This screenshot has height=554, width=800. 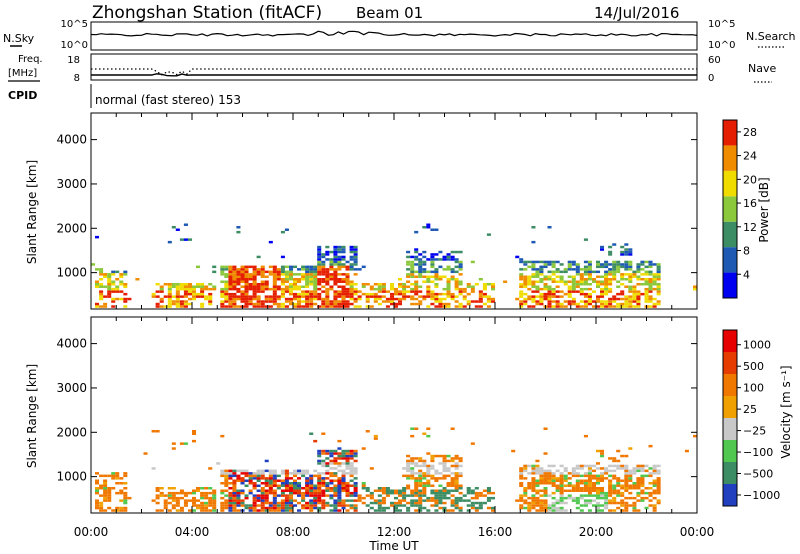 What do you see at coordinates (636, 13) in the screenshot?
I see `date-label: 14/Jul/2016` at bounding box center [636, 13].